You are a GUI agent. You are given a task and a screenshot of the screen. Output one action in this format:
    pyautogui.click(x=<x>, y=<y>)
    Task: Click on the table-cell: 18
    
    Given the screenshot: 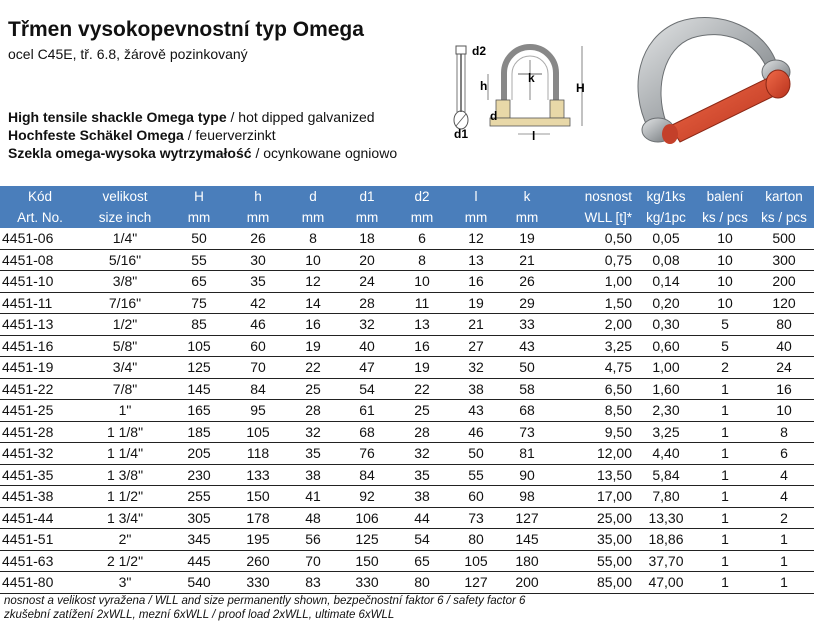 What is the action you would take?
    pyautogui.click(x=367, y=239)
    